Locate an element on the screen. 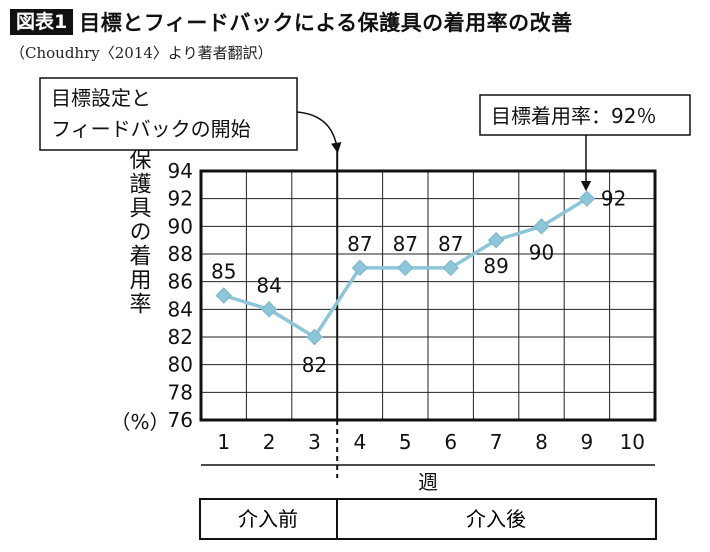  goal-callout-box is located at coordinates (585, 115).